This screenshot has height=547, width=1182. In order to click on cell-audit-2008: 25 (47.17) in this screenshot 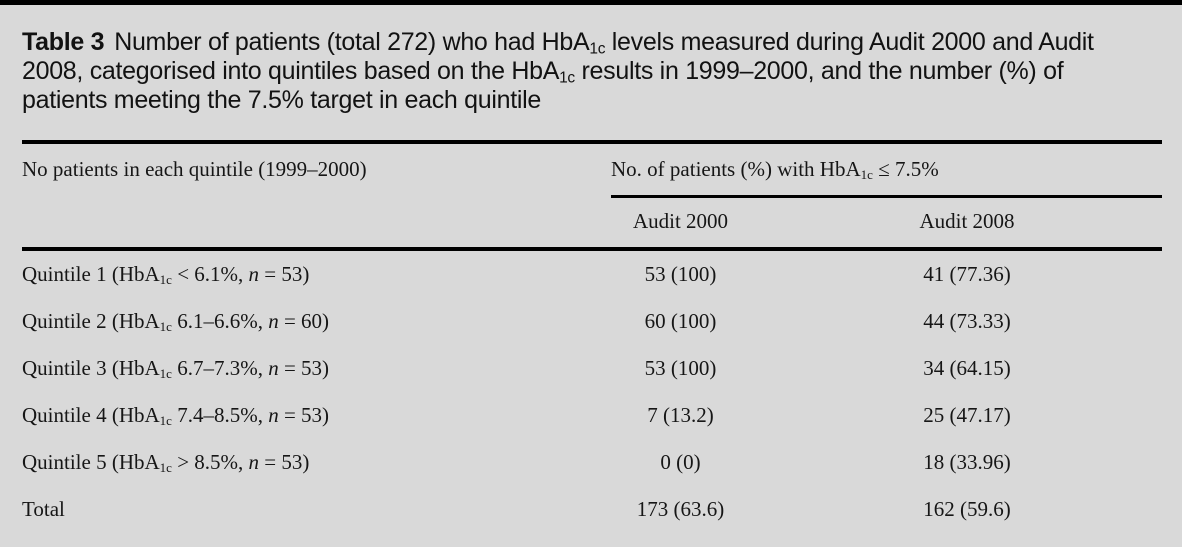, I will do `click(967, 415)`.